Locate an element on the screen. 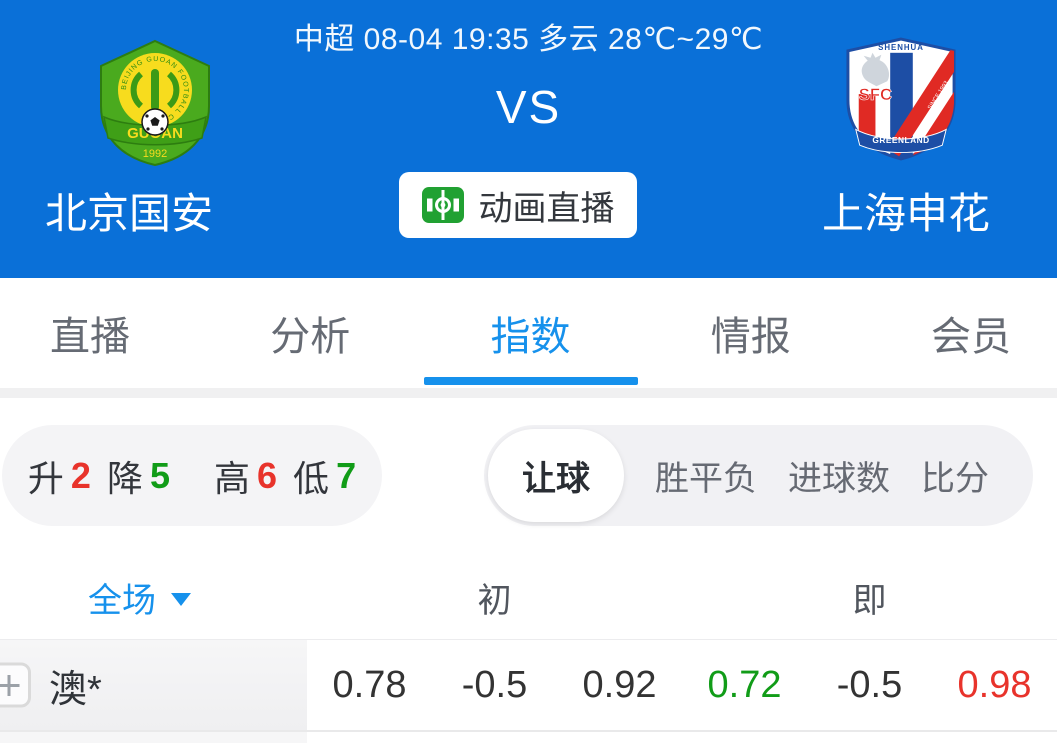 Image resolution: width=1057 pixels, height=744 pixels. market-type-segmented-control: 让球 胜平负 进球数 比分 is located at coordinates (758, 475).